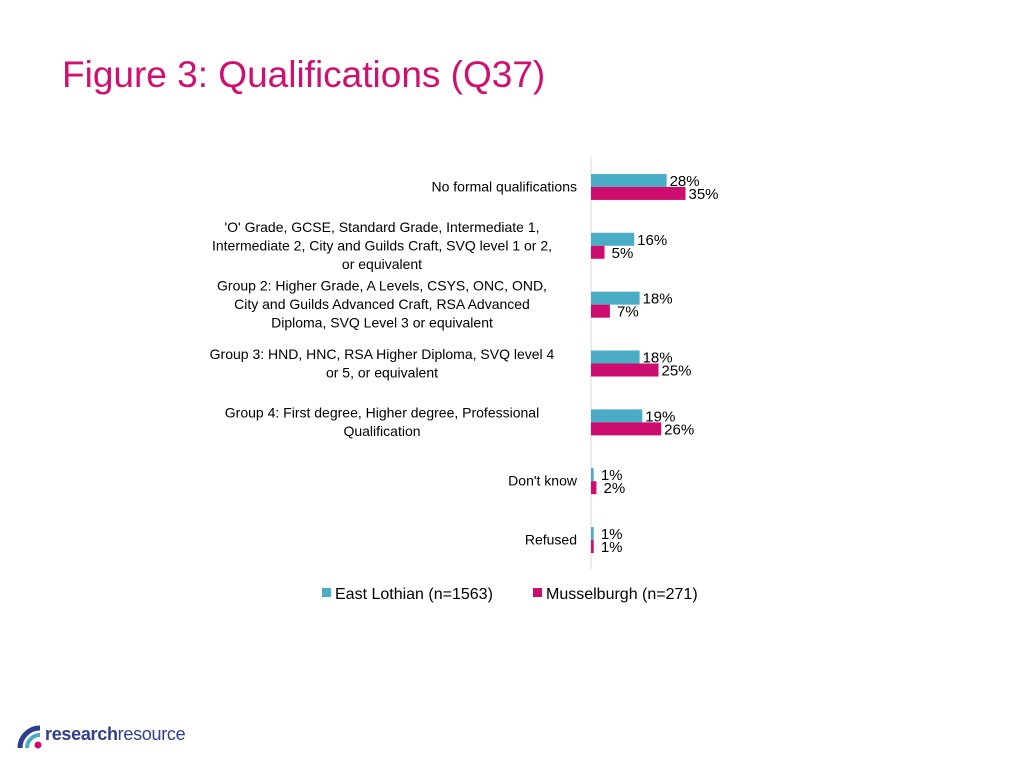 The height and width of the screenshot is (768, 1024). Describe the element at coordinates (414, 594) in the screenshot. I see `legend-entry: East Lothian (n=1563)` at that location.